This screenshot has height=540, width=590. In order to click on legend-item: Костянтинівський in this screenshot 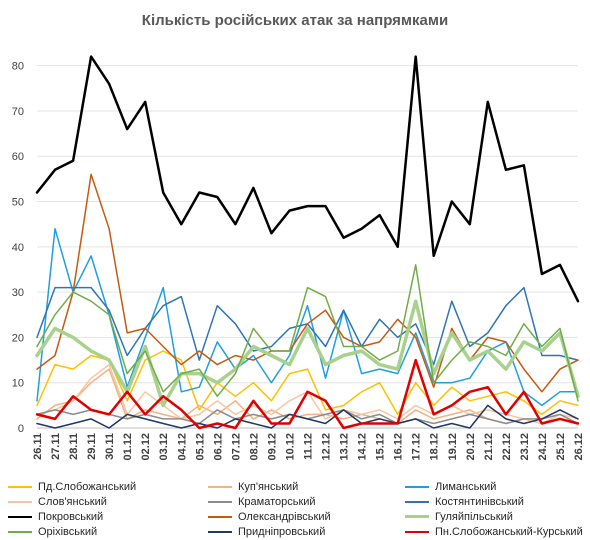, I will do `click(496, 501)`.